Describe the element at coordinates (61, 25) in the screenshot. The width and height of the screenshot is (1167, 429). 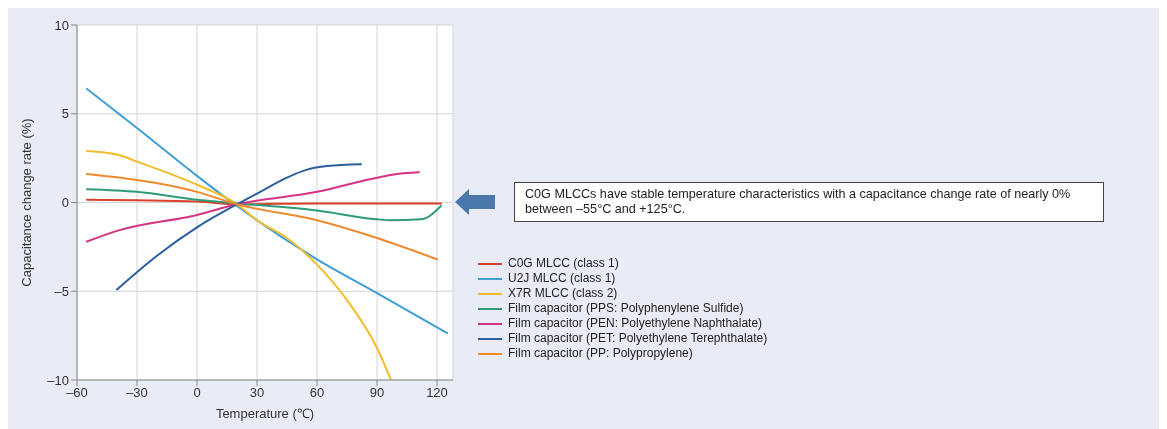
I see `y-tick-label: 10` at that location.